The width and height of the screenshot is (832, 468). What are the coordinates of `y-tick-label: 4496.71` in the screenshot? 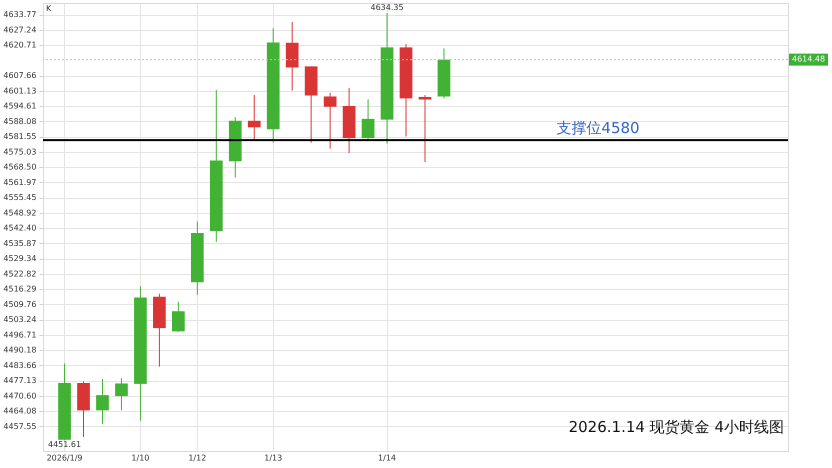 It's located at (19, 335).